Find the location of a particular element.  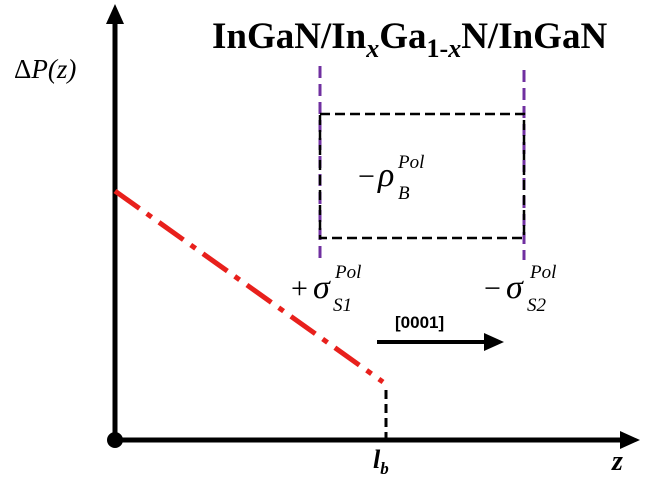

y-axis-label: ΔP(z) is located at coordinates (45, 69).